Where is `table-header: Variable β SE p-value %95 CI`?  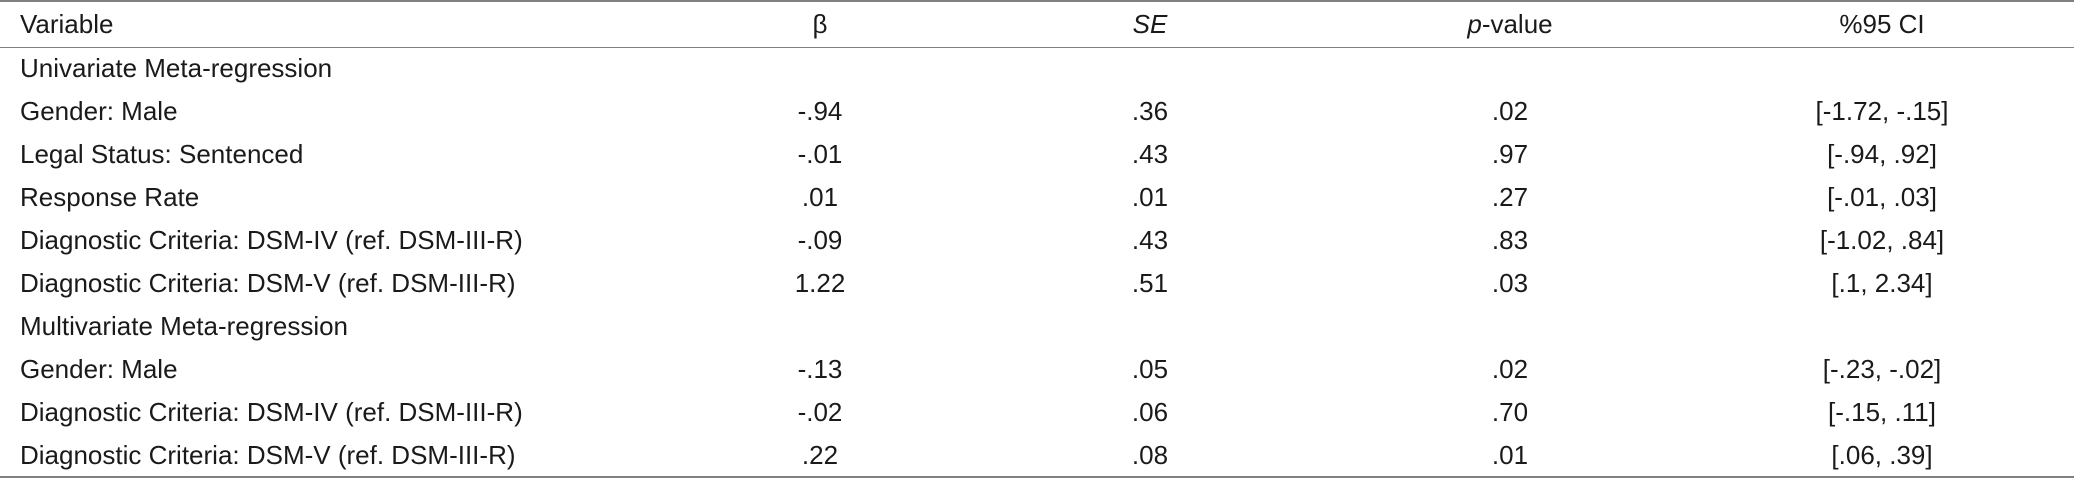 table-header: Variable β SE p-value %95 CI is located at coordinates (1037, 24).